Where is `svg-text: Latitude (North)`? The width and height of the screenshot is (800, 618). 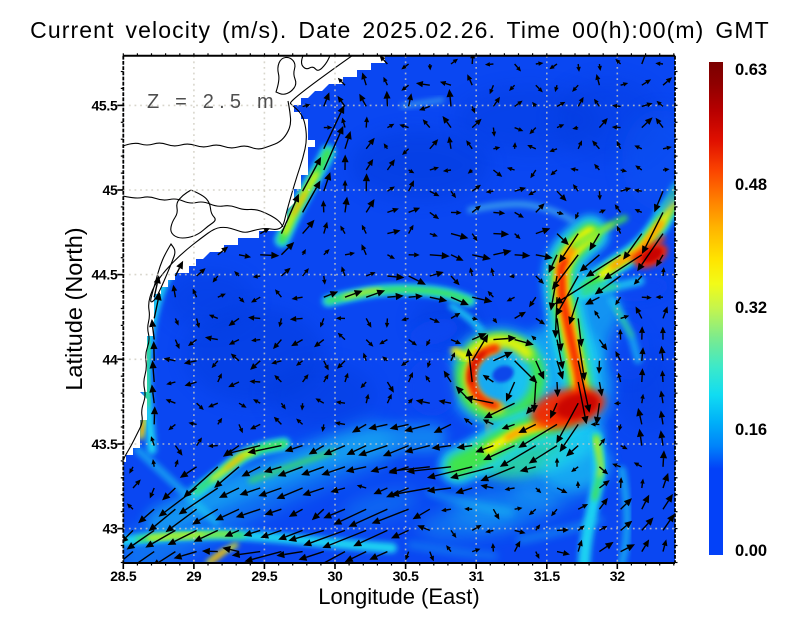
svg-text: Latitude (North) is located at coordinates (74, 308).